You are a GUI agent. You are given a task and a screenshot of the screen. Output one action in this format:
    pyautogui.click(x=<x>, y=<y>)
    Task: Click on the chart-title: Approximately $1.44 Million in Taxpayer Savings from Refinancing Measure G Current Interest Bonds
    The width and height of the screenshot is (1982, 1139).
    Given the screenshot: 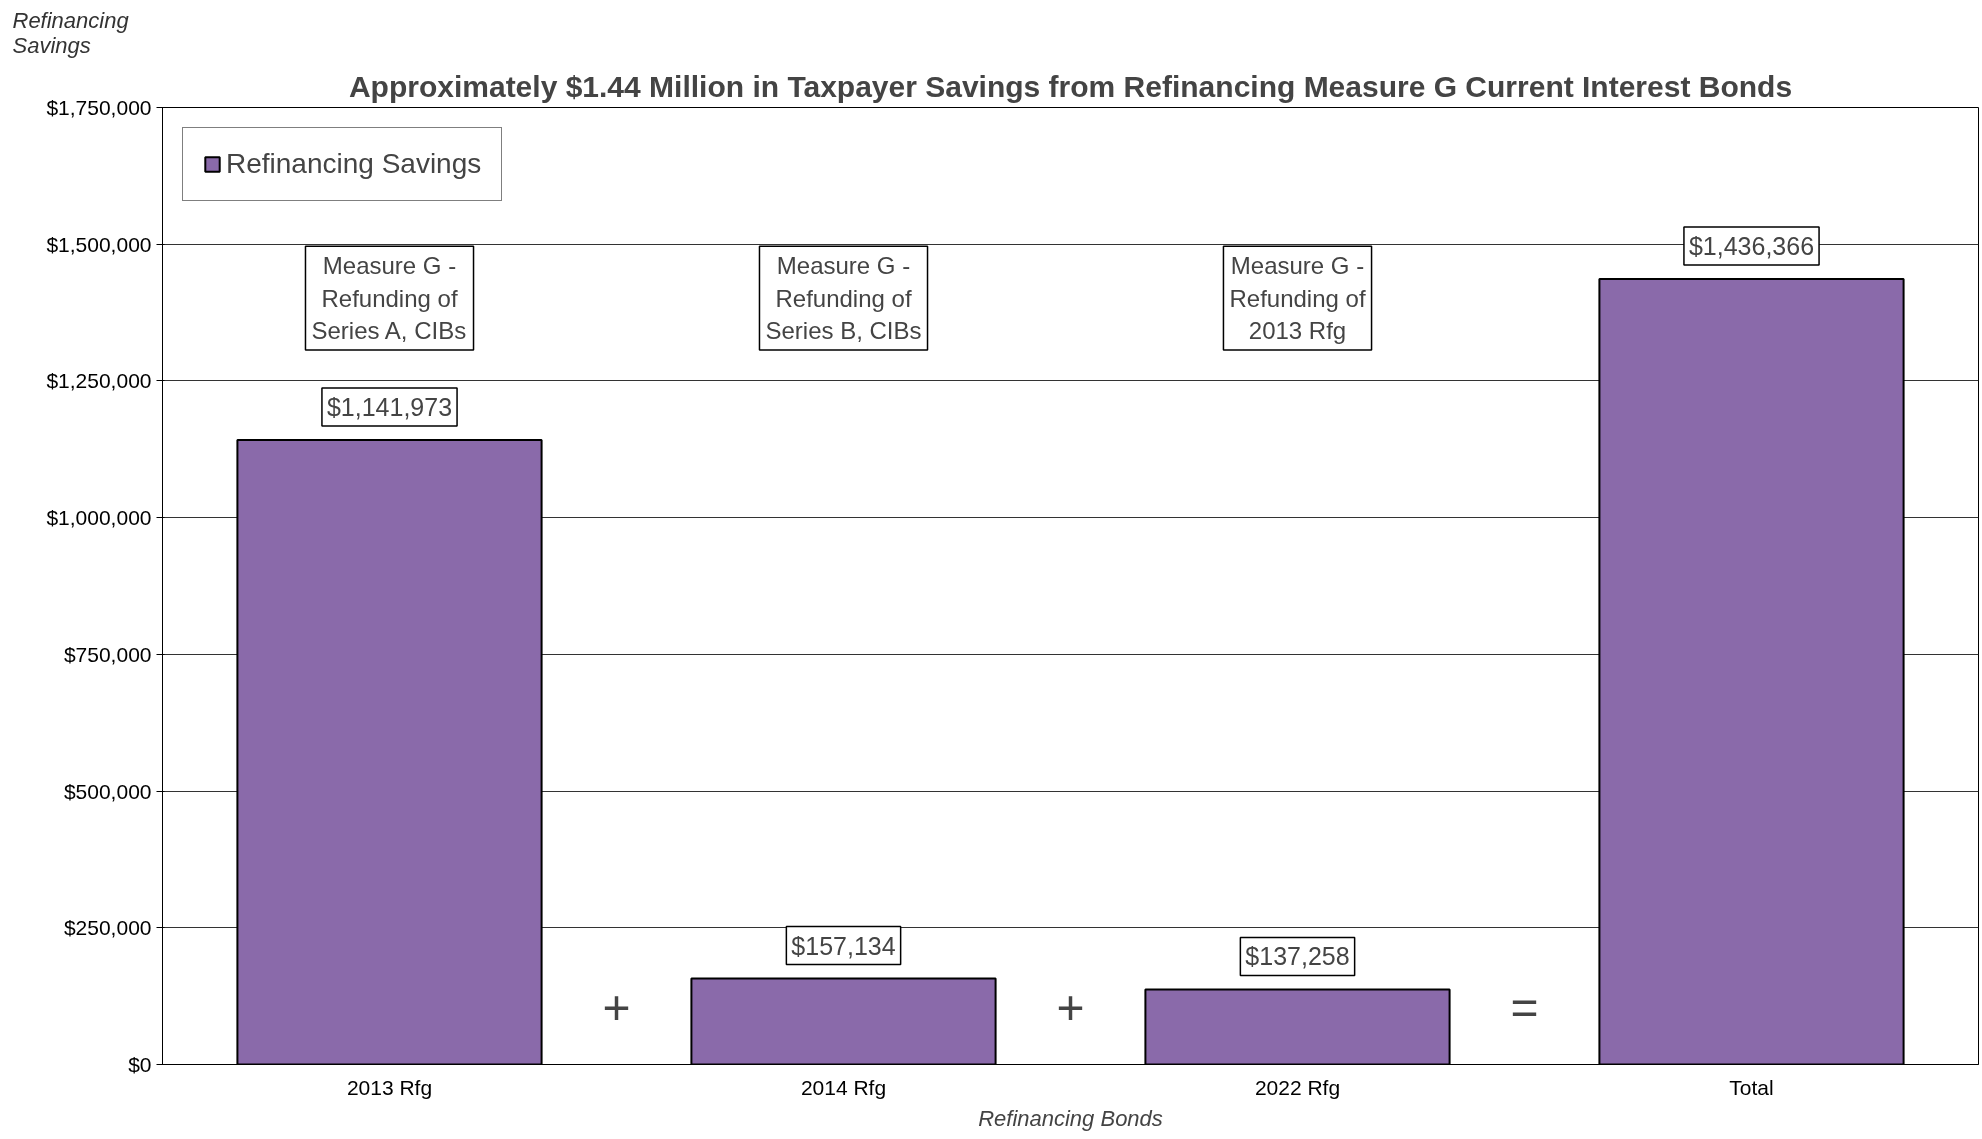 What is the action you would take?
    pyautogui.click(x=1070, y=86)
    